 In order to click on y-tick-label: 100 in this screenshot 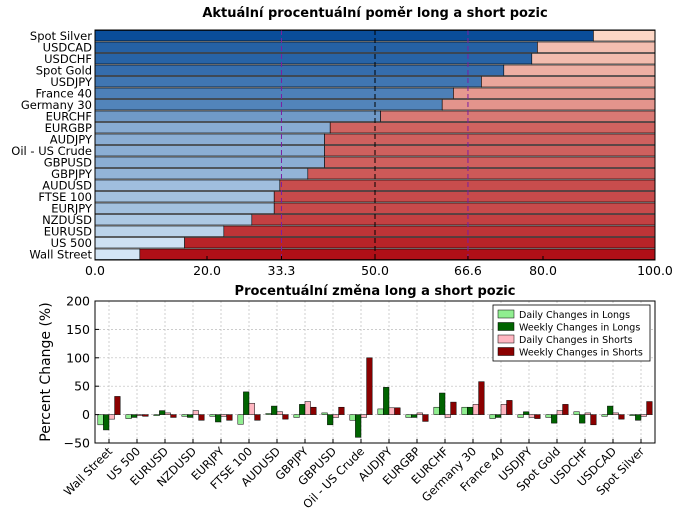, I will do `click(78, 357)`.